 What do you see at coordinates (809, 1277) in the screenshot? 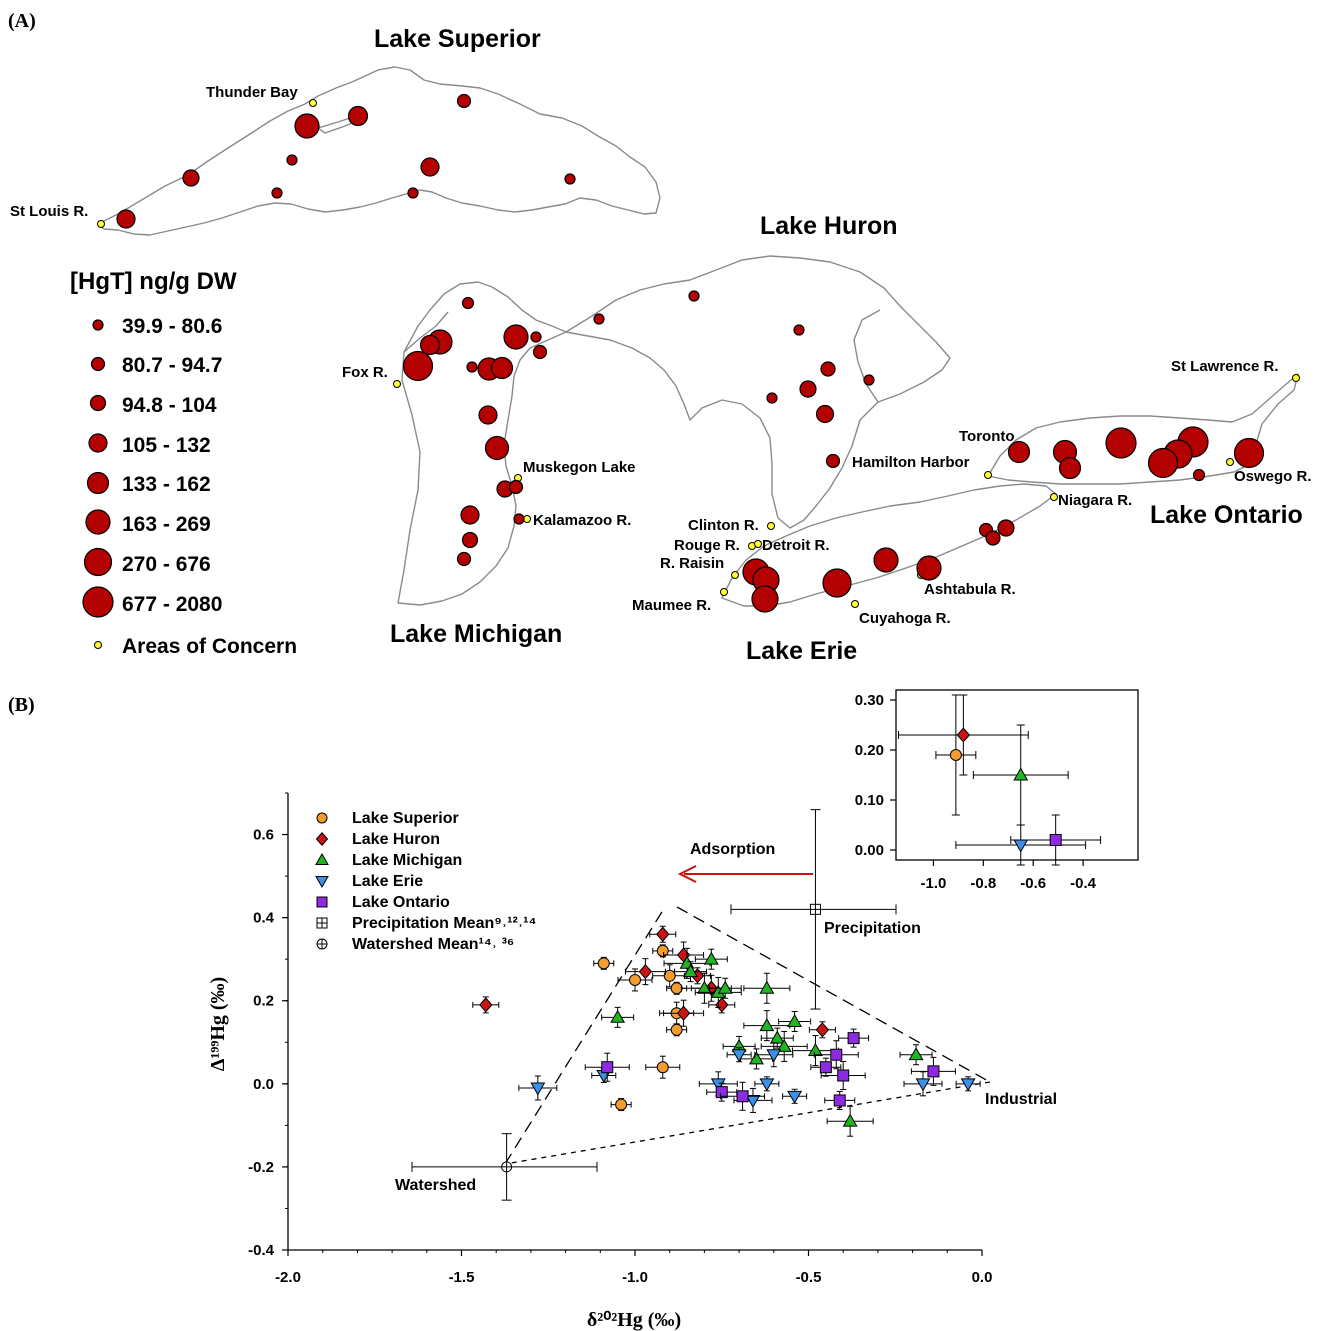
I see `x-tick-label: -0.5` at bounding box center [809, 1277].